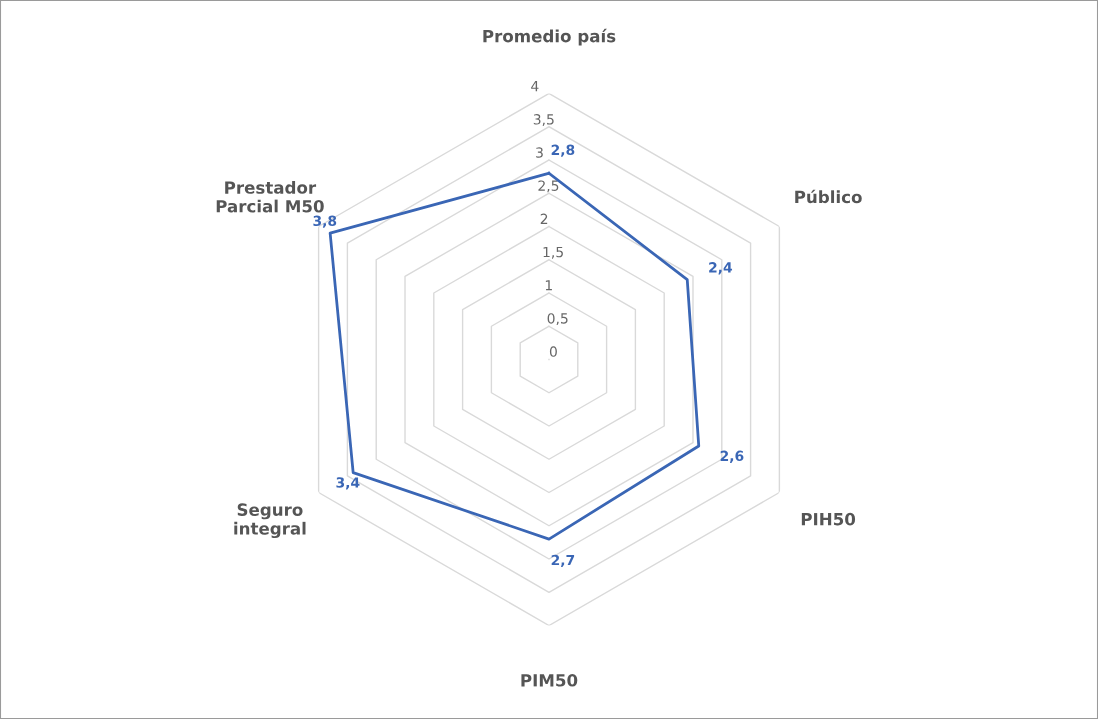  Describe the element at coordinates (732, 456) in the screenshot. I see `data-label: 2,6` at that location.